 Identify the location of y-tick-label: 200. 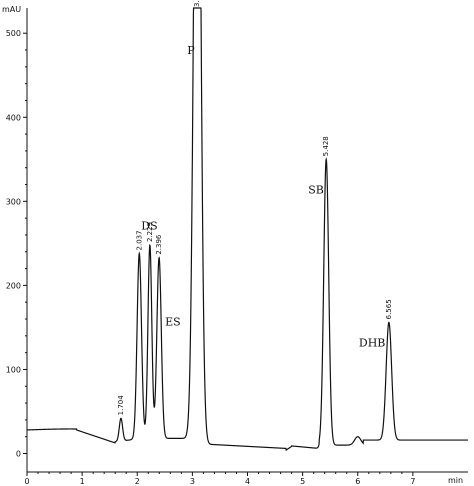
(13, 285).